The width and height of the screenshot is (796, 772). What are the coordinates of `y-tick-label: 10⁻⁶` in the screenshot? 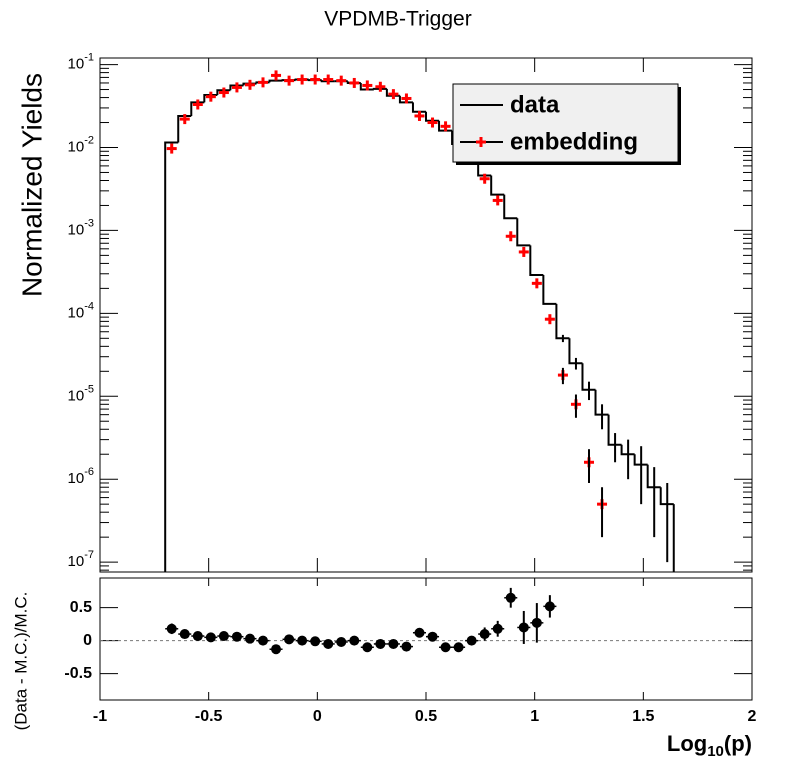 It's located at (81, 476).